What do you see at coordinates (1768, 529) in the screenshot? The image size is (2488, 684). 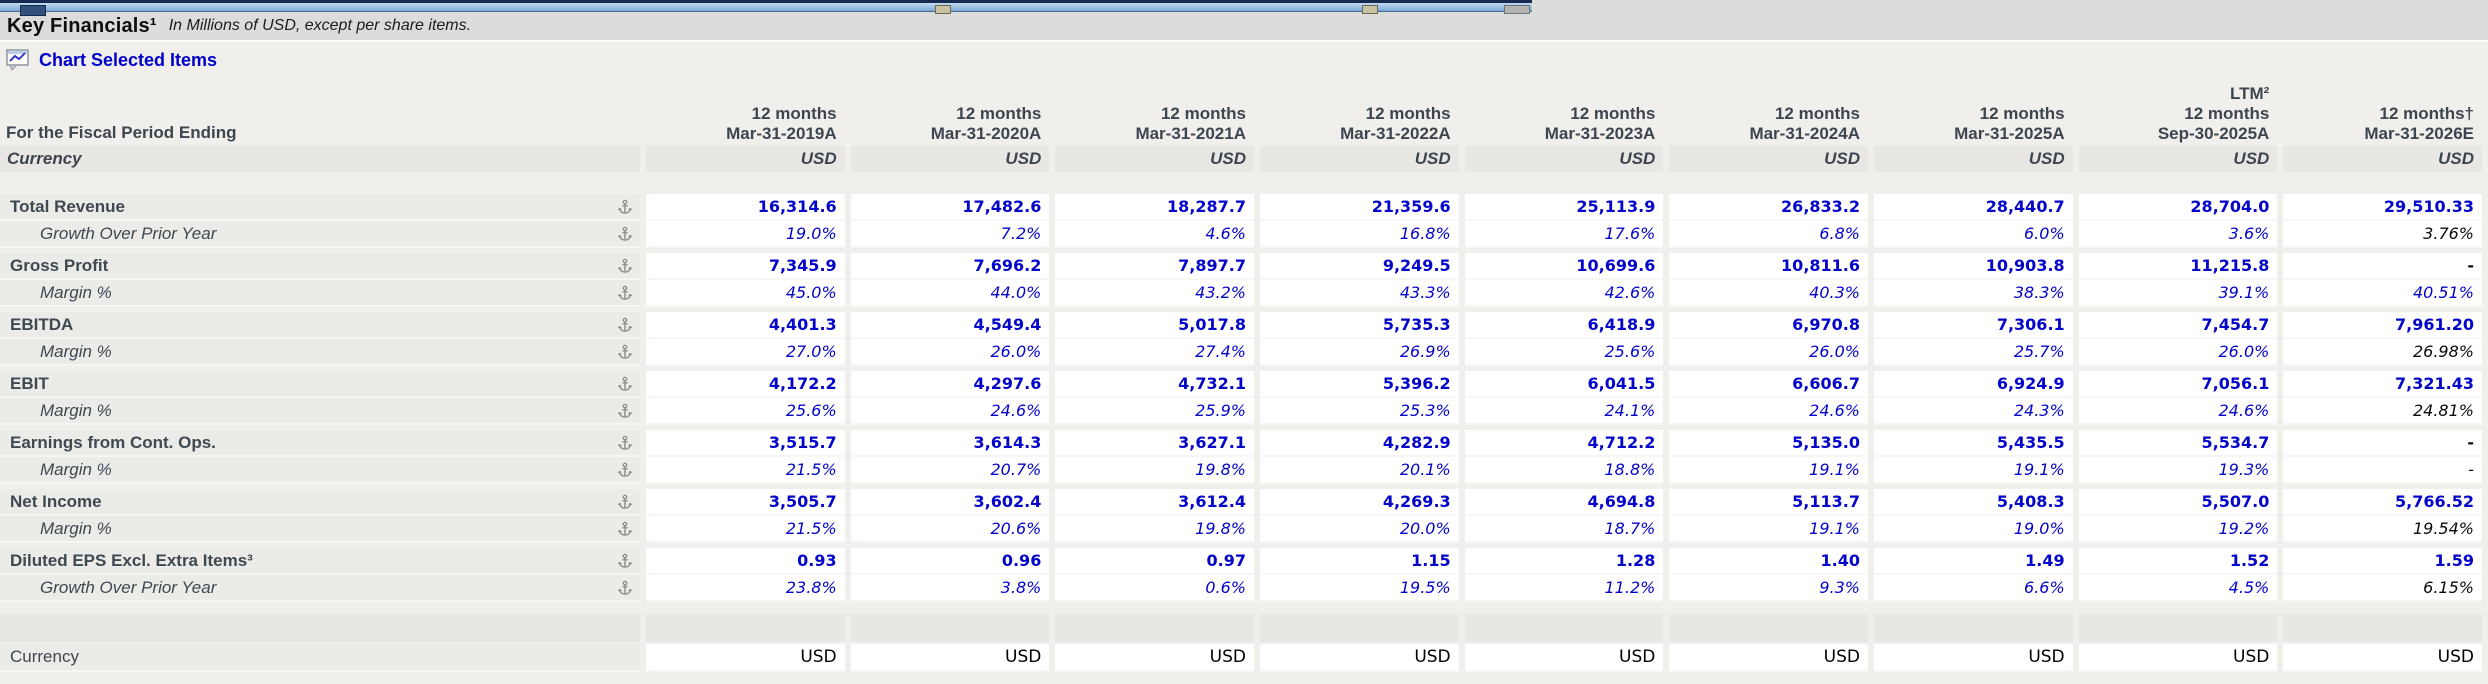 I see `value-cell: 19.1%` at bounding box center [1768, 529].